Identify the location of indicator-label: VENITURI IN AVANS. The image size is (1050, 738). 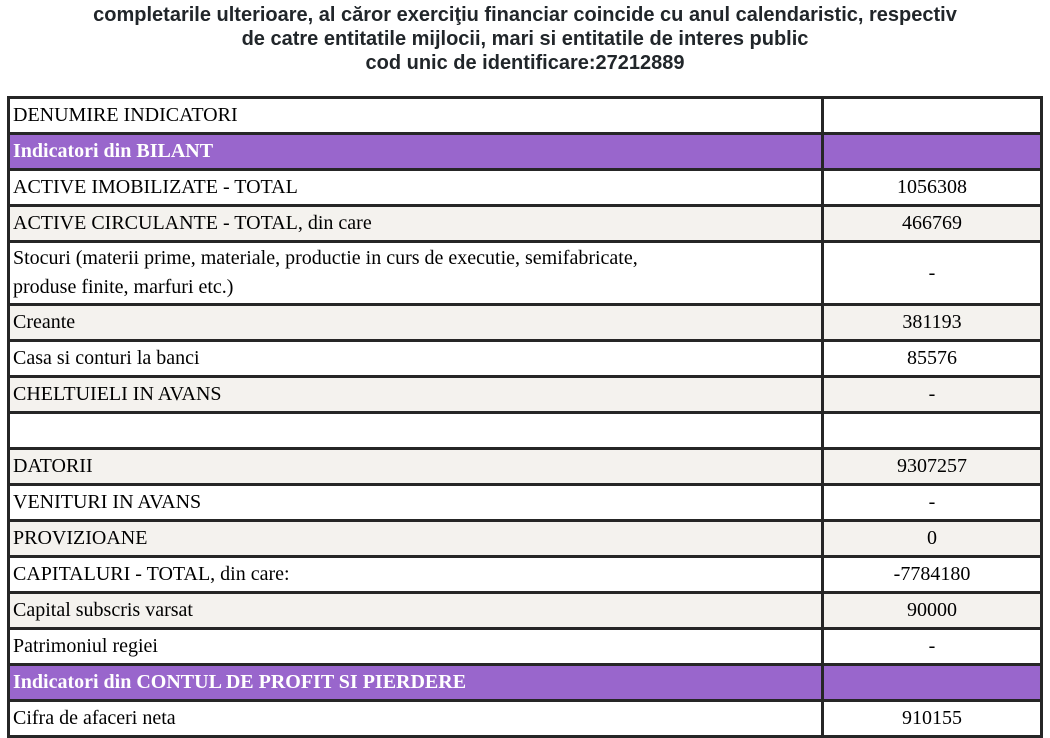
(415, 502).